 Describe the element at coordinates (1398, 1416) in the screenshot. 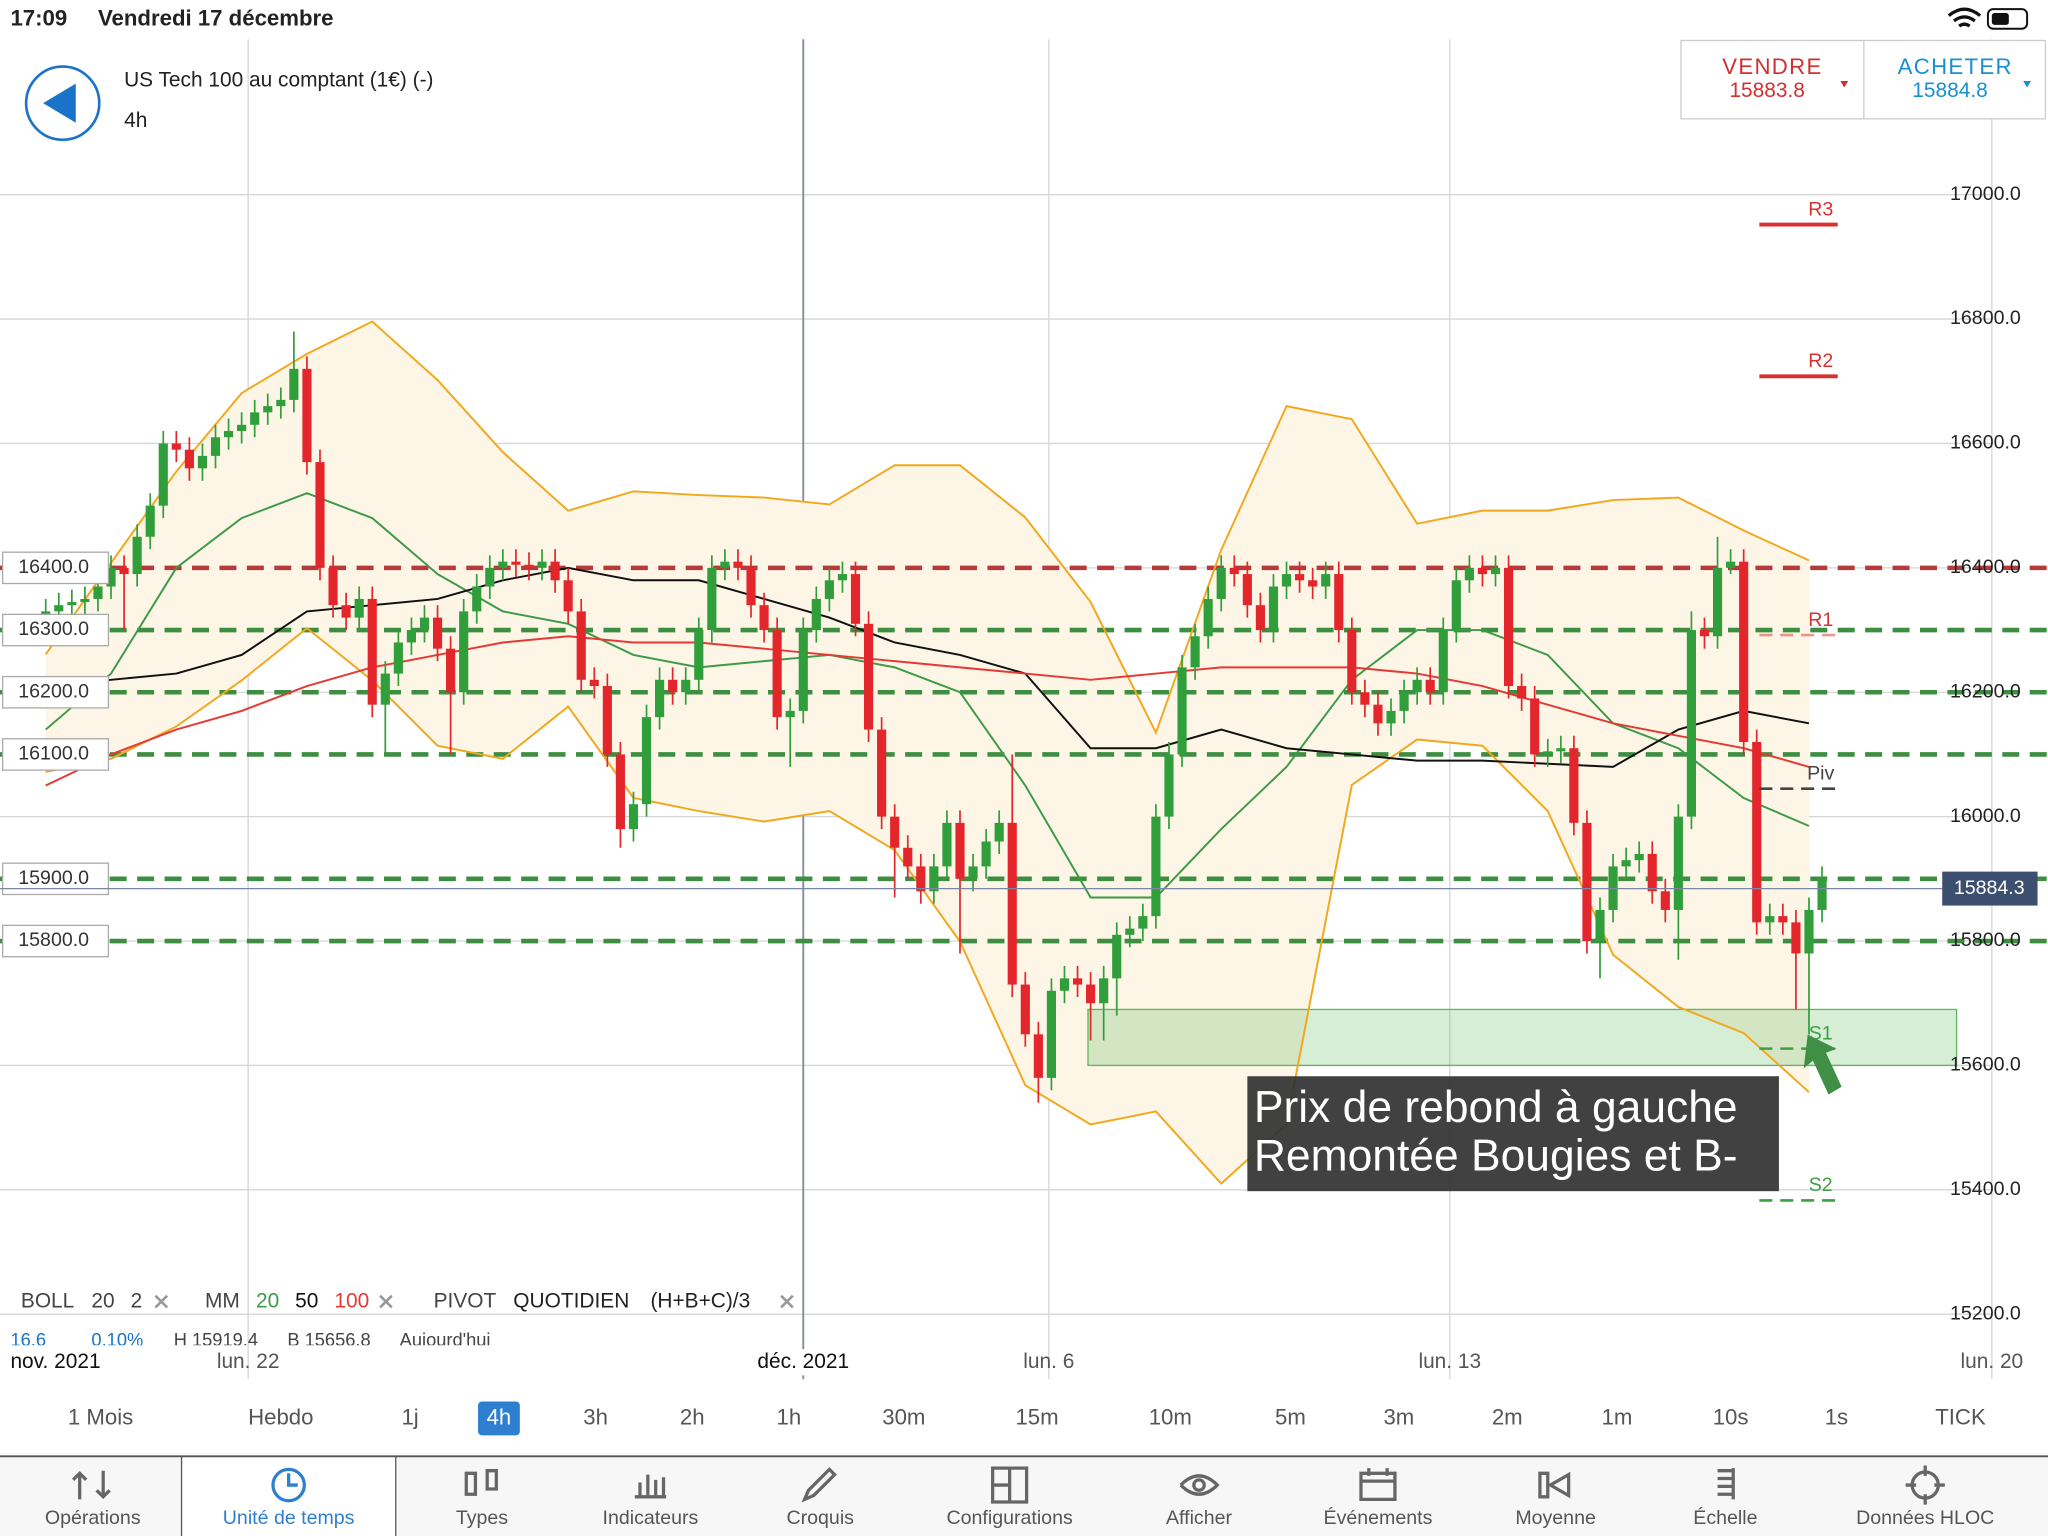

I see `timeframe-option: 3m` at that location.